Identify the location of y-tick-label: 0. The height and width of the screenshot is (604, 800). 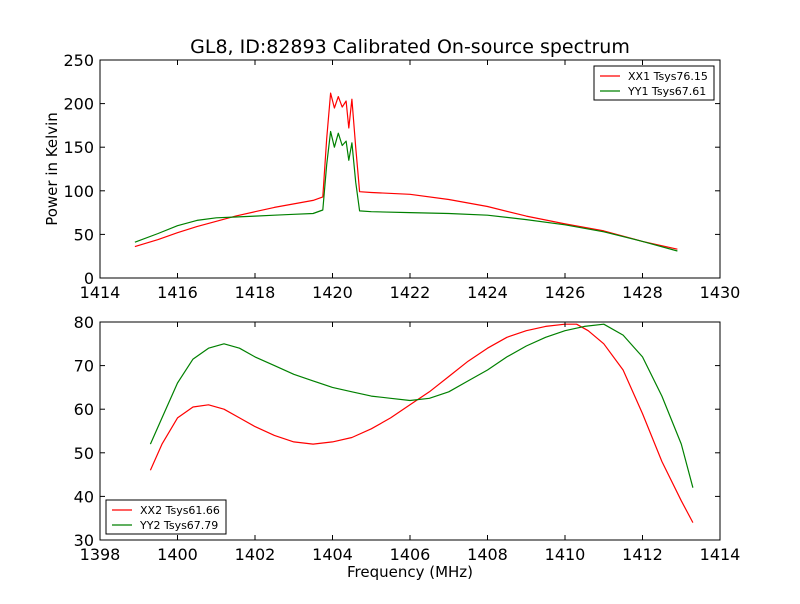
(89, 278).